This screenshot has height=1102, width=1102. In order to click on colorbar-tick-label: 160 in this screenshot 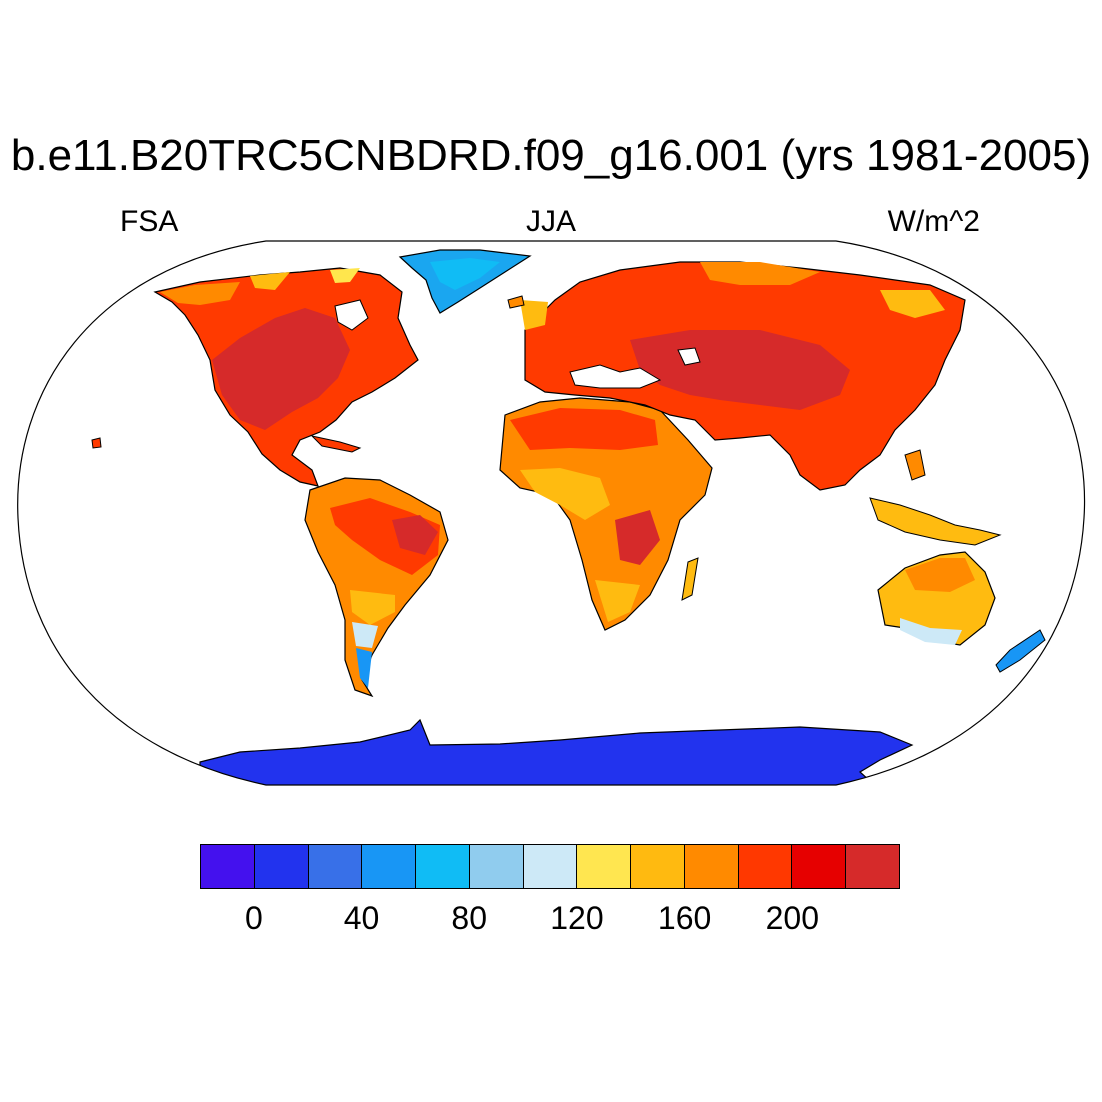, I will do `click(684, 918)`.